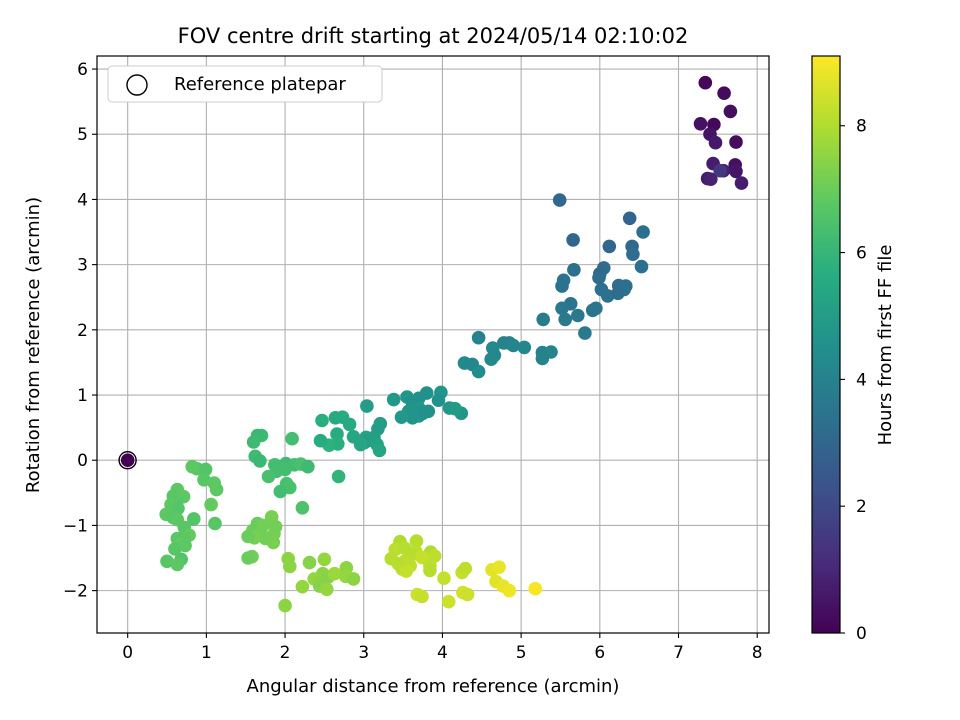 The image size is (960, 720). Describe the element at coordinates (861, 380) in the screenshot. I see `colorbar-tick-label: 4` at that location.